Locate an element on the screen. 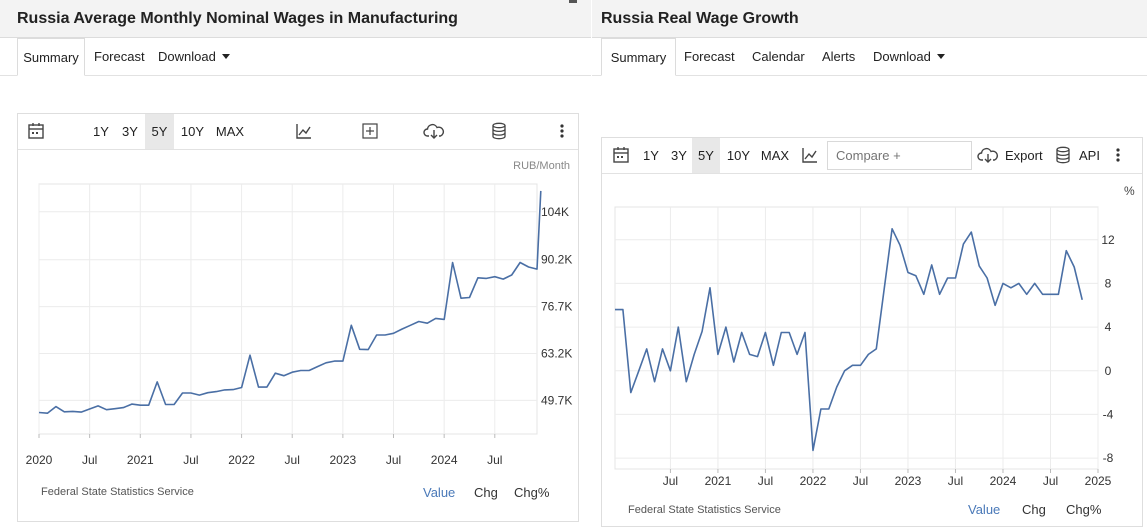 The height and width of the screenshot is (530, 1147). left-range-max: MAX is located at coordinates (230, 131).